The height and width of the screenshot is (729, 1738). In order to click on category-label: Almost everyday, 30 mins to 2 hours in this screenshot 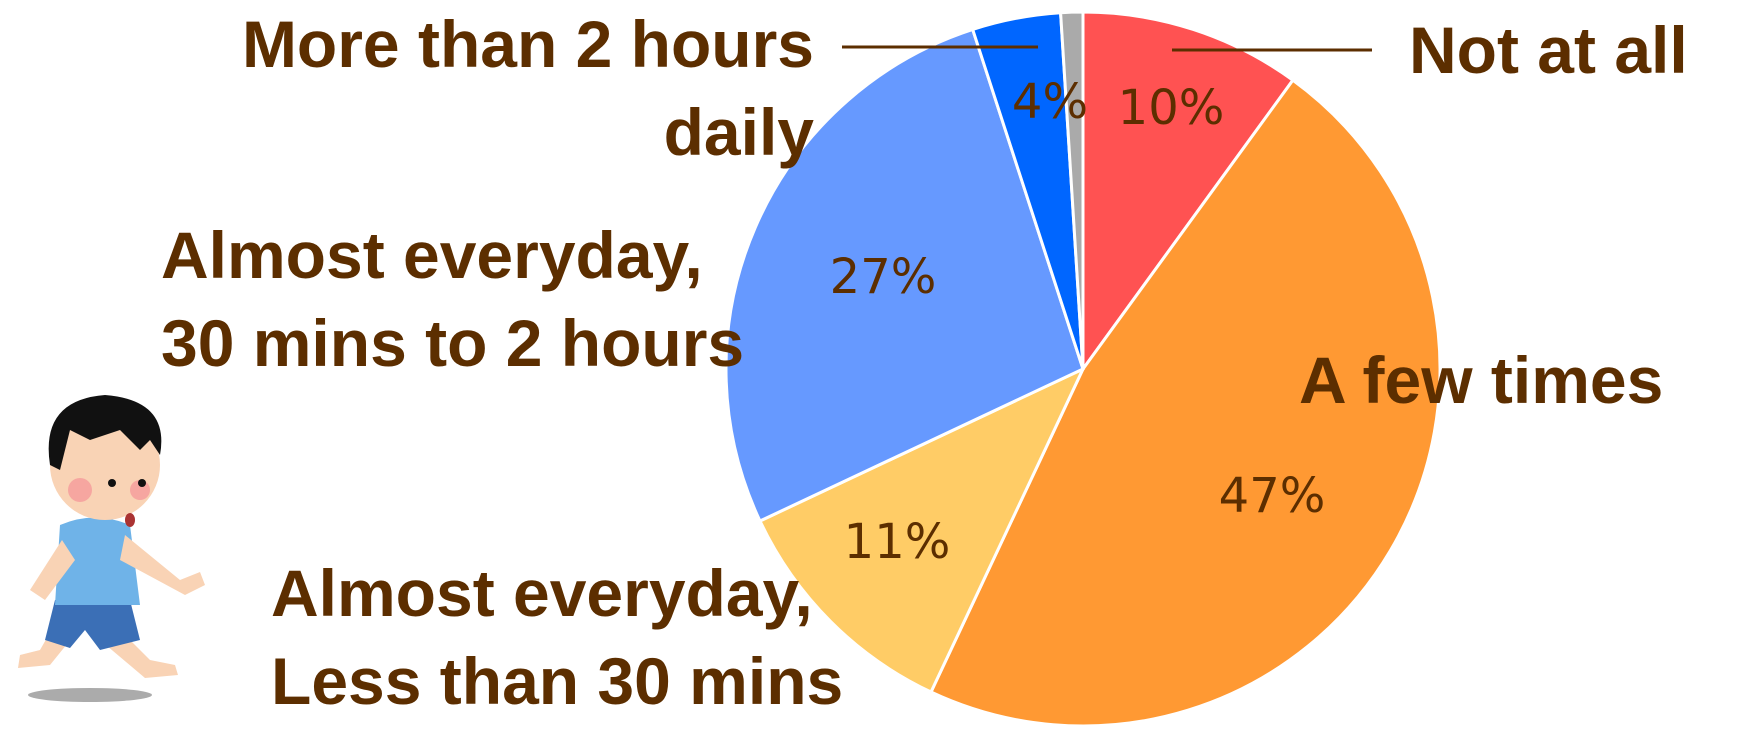, I will do `click(453, 299)`.